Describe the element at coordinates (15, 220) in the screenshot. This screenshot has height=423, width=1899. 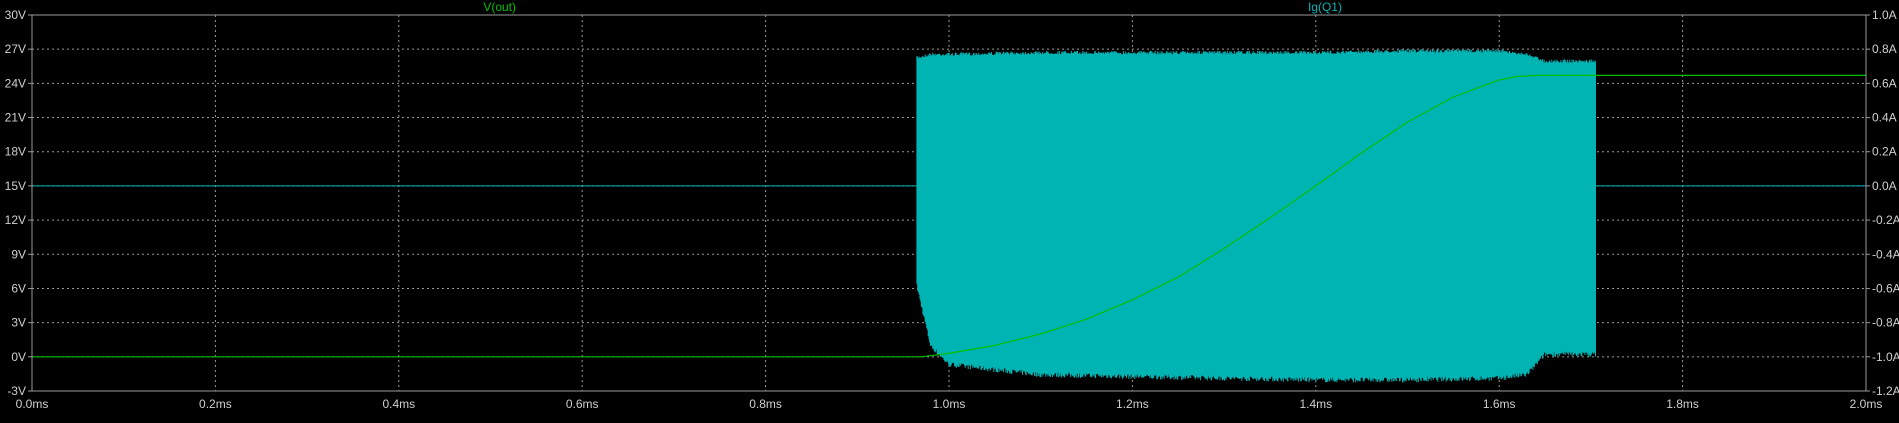
I see `y-left-tick-label: 12V` at that location.